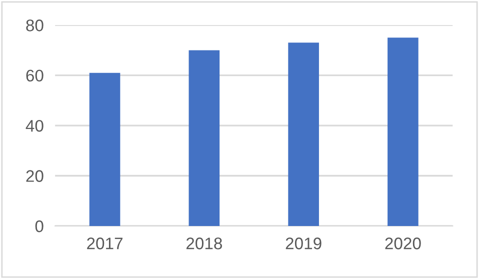 This screenshot has width=479, height=279. What do you see at coordinates (104, 244) in the screenshot?
I see `x-tick-label: 2017` at bounding box center [104, 244].